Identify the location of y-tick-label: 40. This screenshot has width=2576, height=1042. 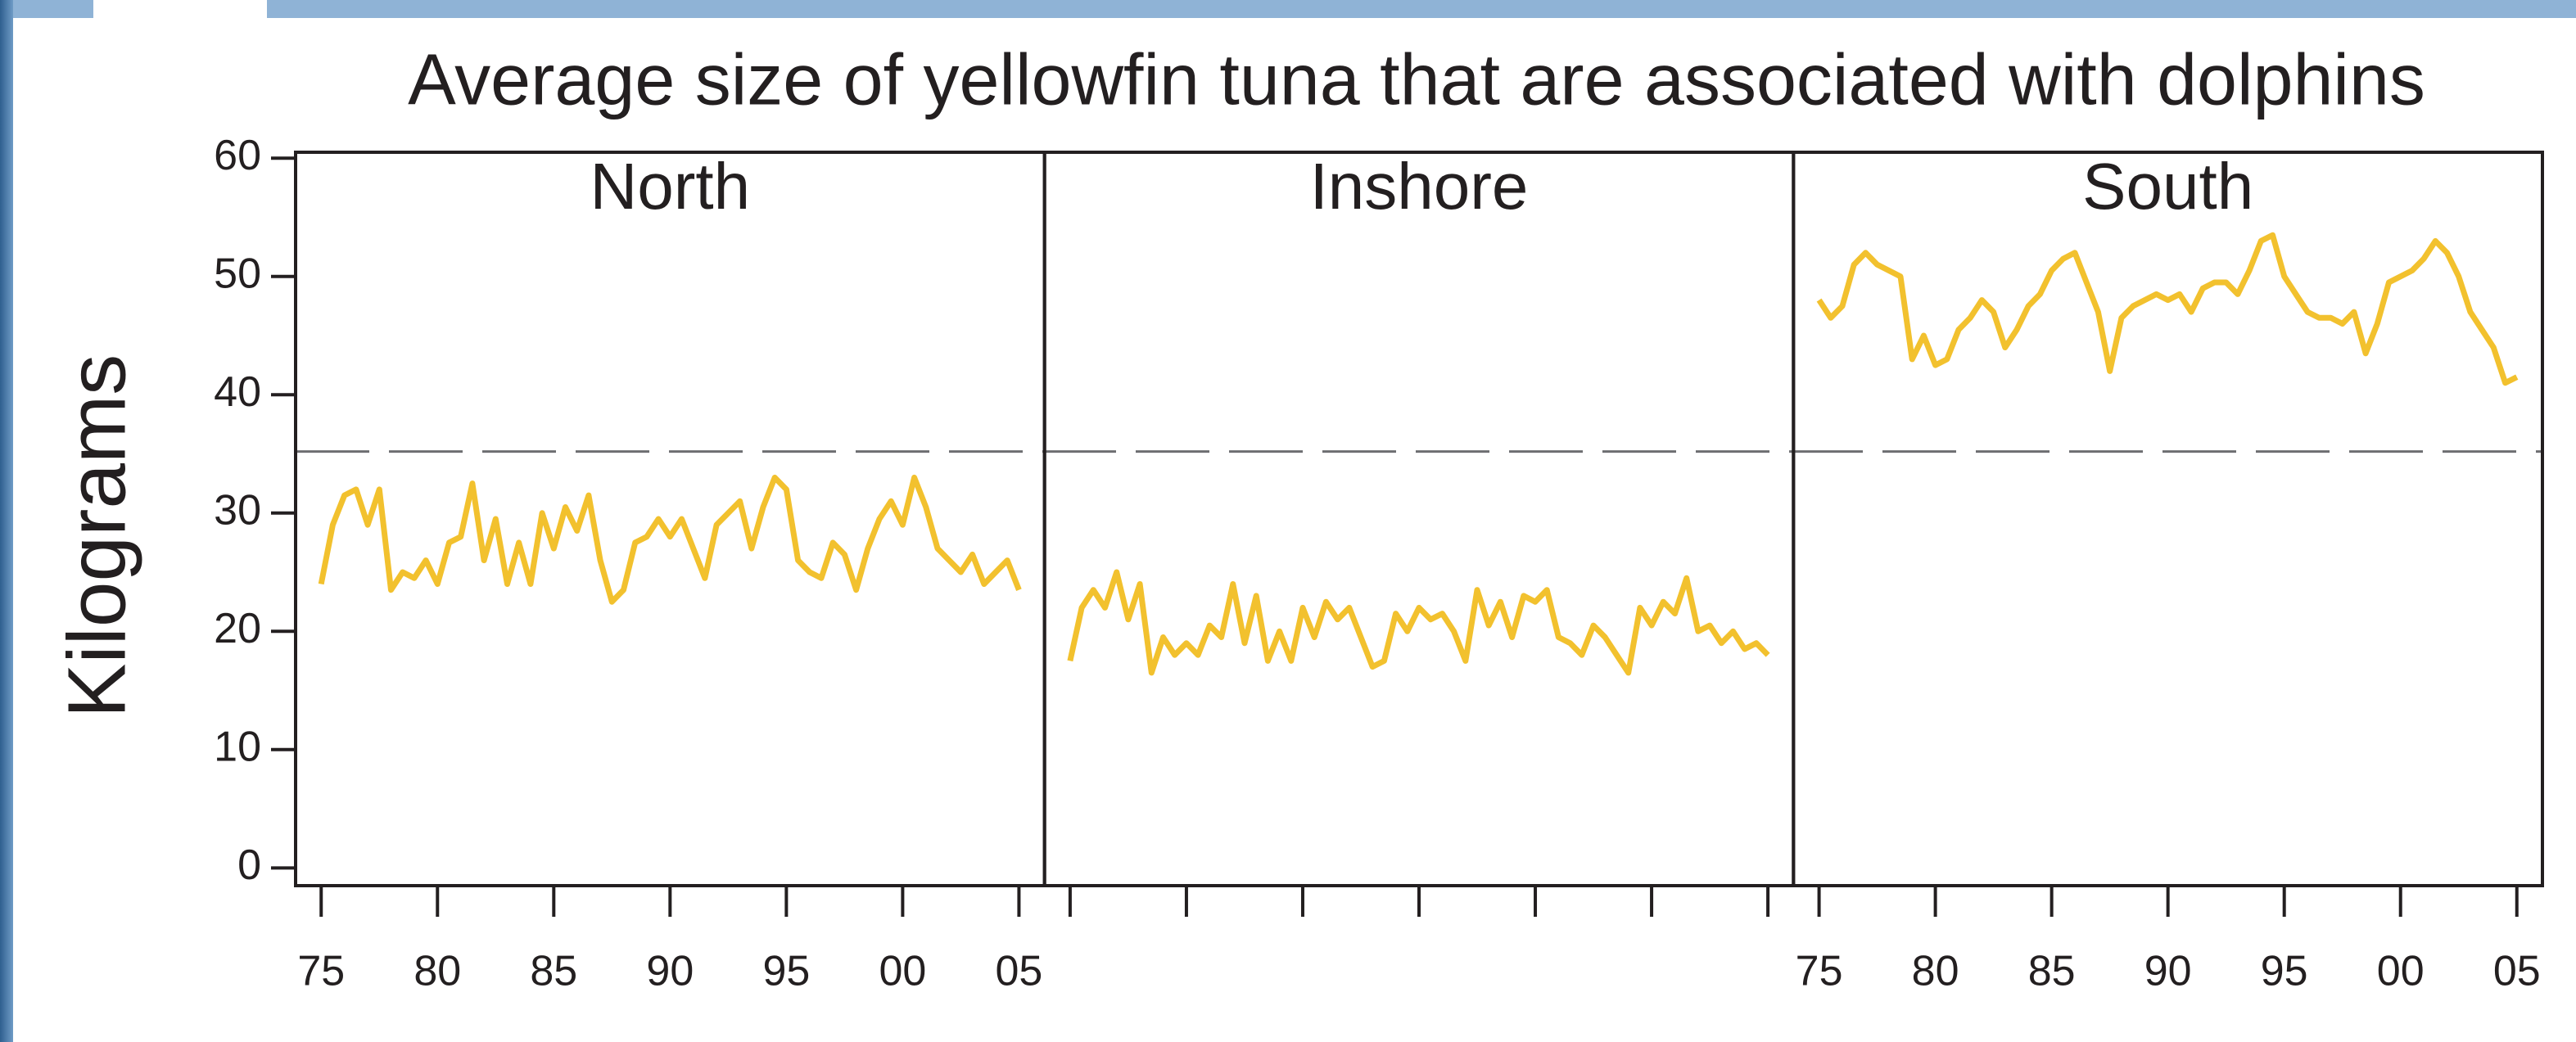
(237, 392).